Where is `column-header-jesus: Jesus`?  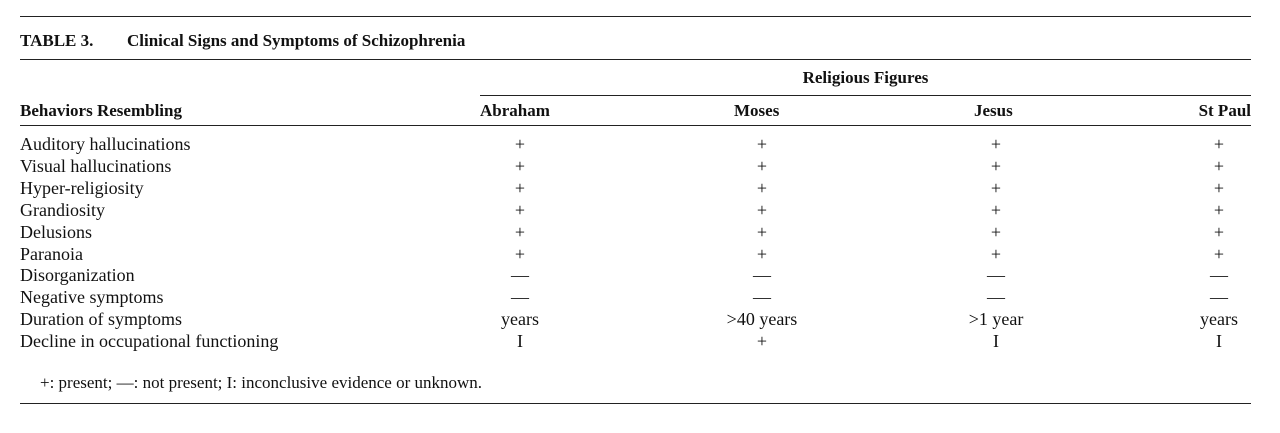 column-header-jesus: Jesus is located at coordinates (993, 110).